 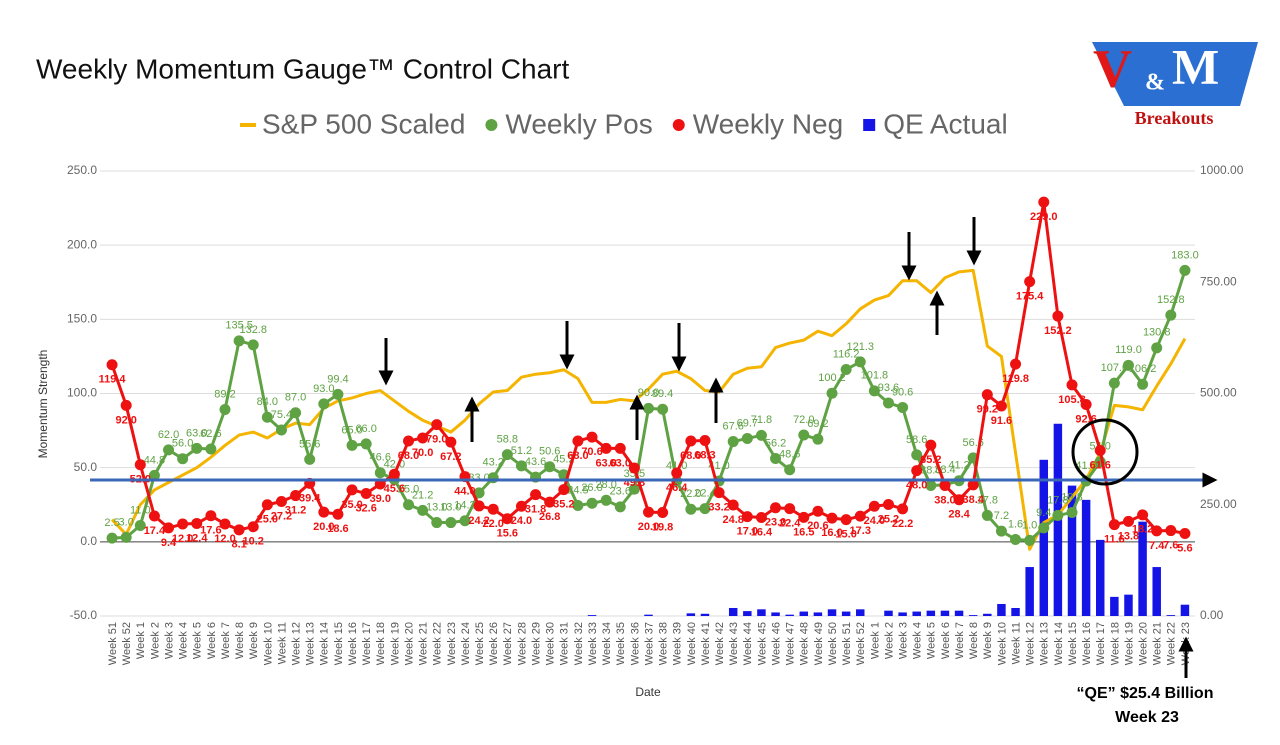 I want to click on data-label: 13.0, so click(x=436, y=507).